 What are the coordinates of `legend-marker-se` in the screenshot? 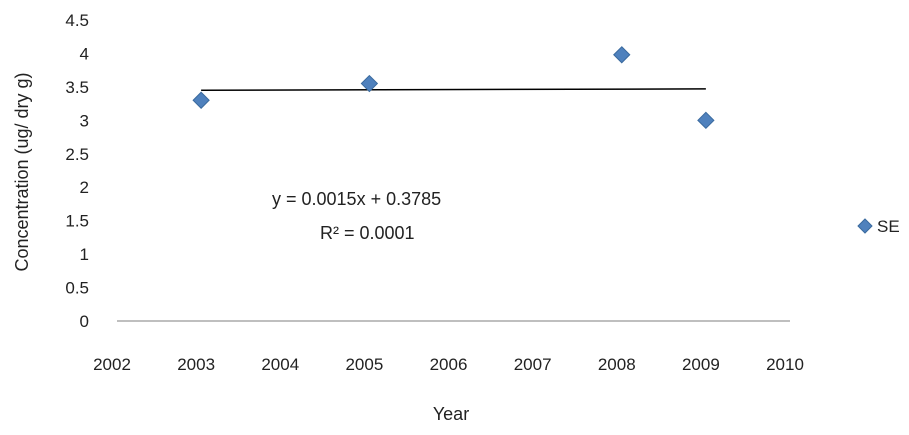 It's located at (865, 226).